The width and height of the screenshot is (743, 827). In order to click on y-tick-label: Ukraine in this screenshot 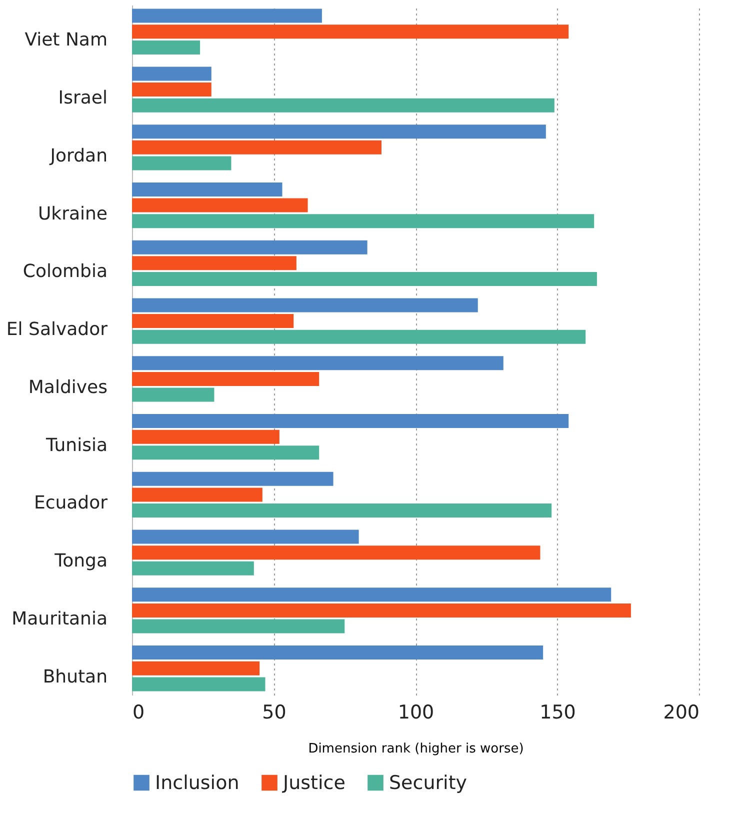, I will do `click(73, 213)`.